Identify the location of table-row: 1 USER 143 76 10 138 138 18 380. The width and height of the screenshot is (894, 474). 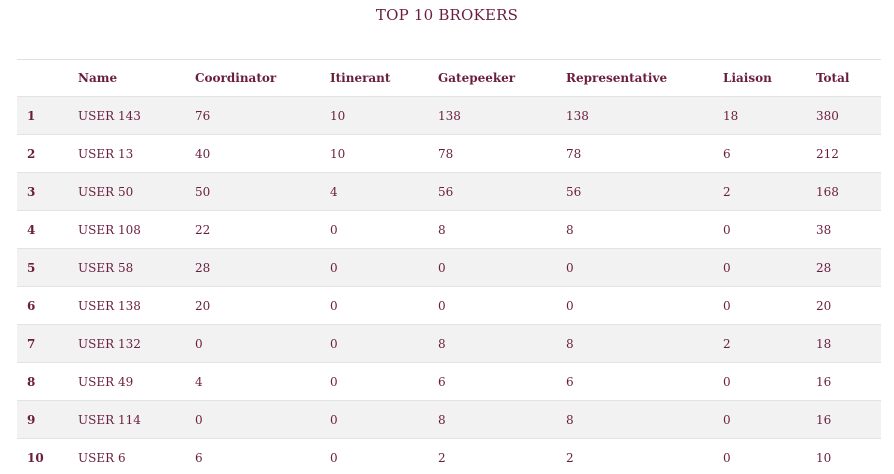
(449, 115).